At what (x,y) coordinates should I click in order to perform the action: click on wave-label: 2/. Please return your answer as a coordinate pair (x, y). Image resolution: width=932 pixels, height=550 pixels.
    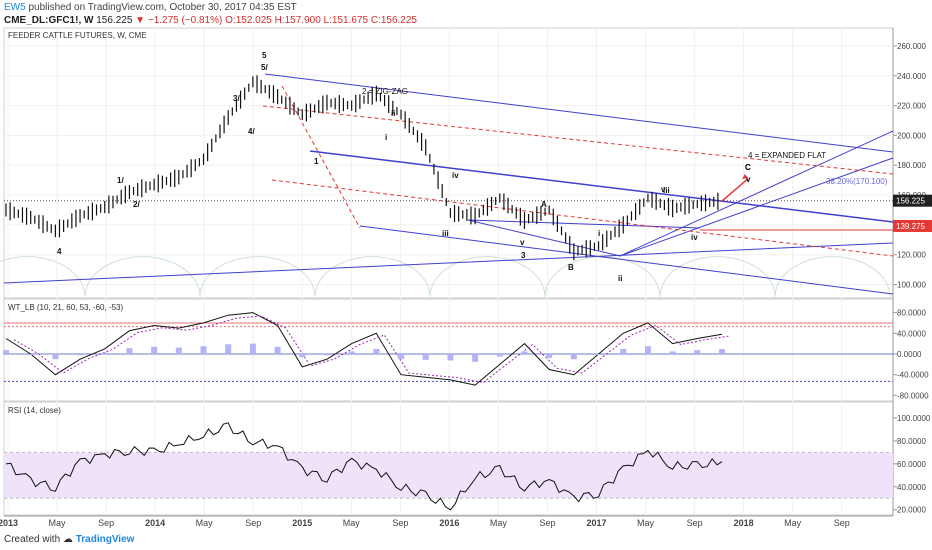
    Looking at the image, I should click on (136, 204).